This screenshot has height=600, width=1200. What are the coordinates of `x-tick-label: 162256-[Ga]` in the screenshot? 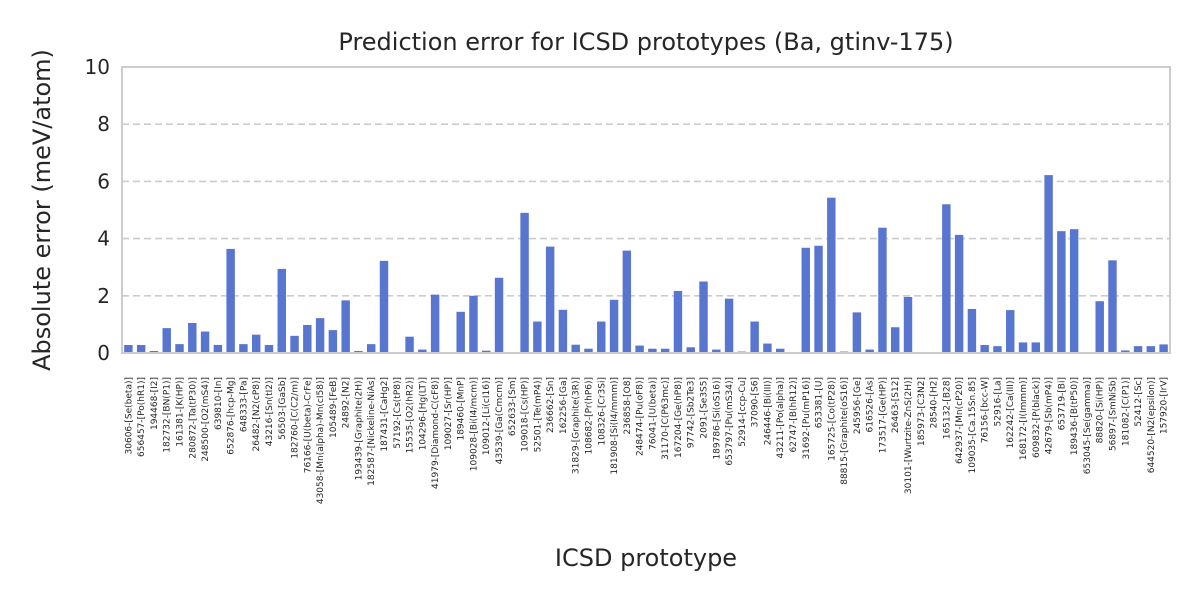 It's located at (564, 405).